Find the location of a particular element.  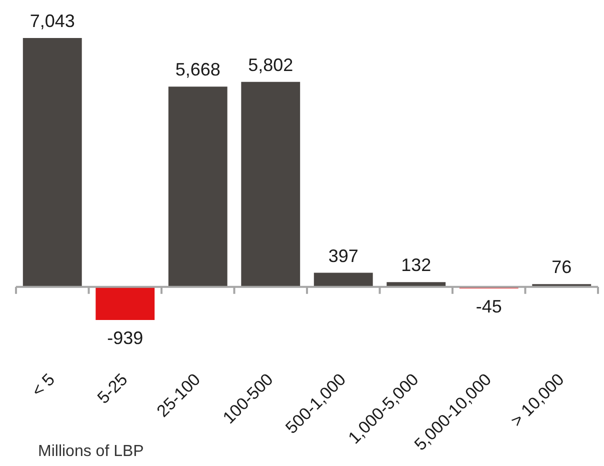

data-label: 5,802 is located at coordinates (271, 64).